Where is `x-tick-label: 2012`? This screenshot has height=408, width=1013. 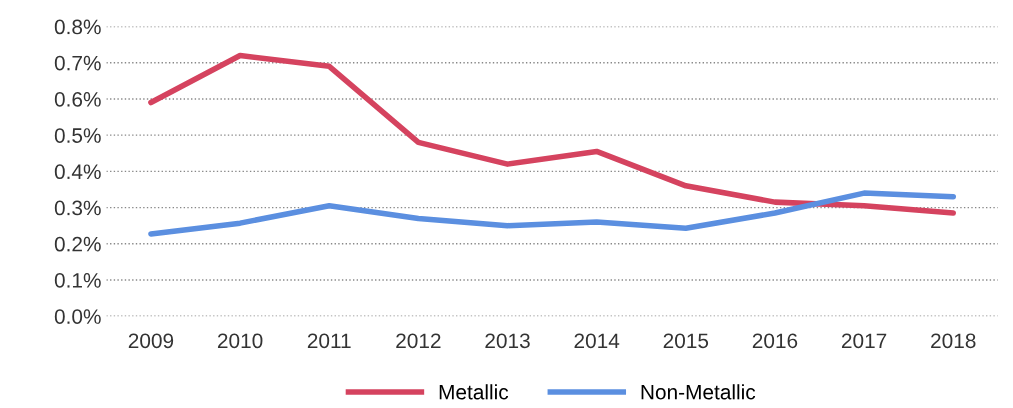
x-tick-label: 2012 is located at coordinates (418, 341).